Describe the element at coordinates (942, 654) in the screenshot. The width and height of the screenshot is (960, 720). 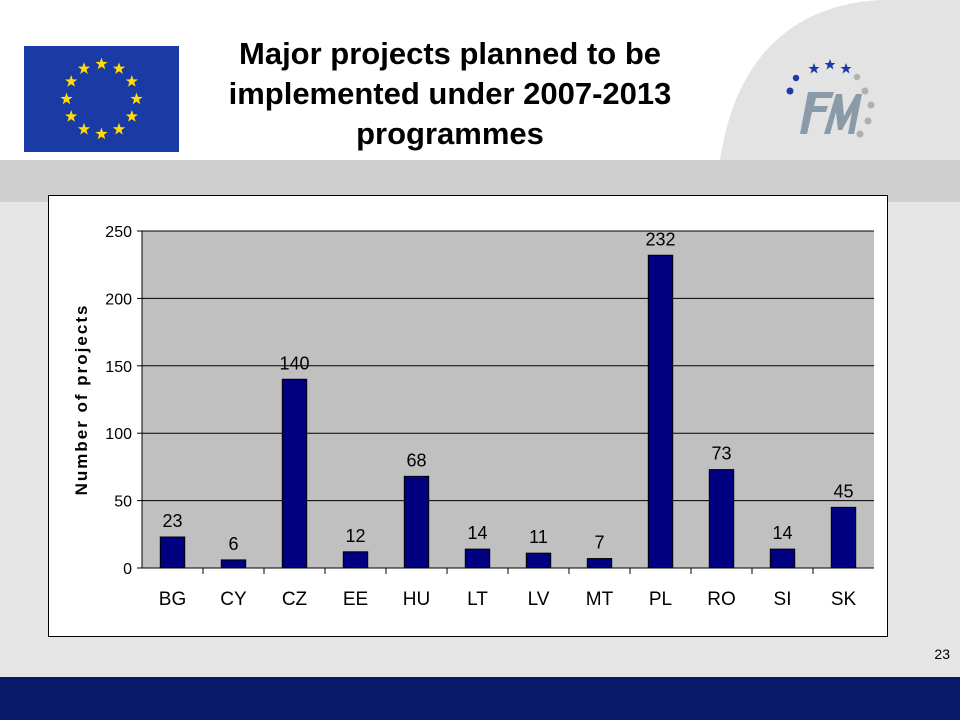
I see `page-number: 23` at that location.